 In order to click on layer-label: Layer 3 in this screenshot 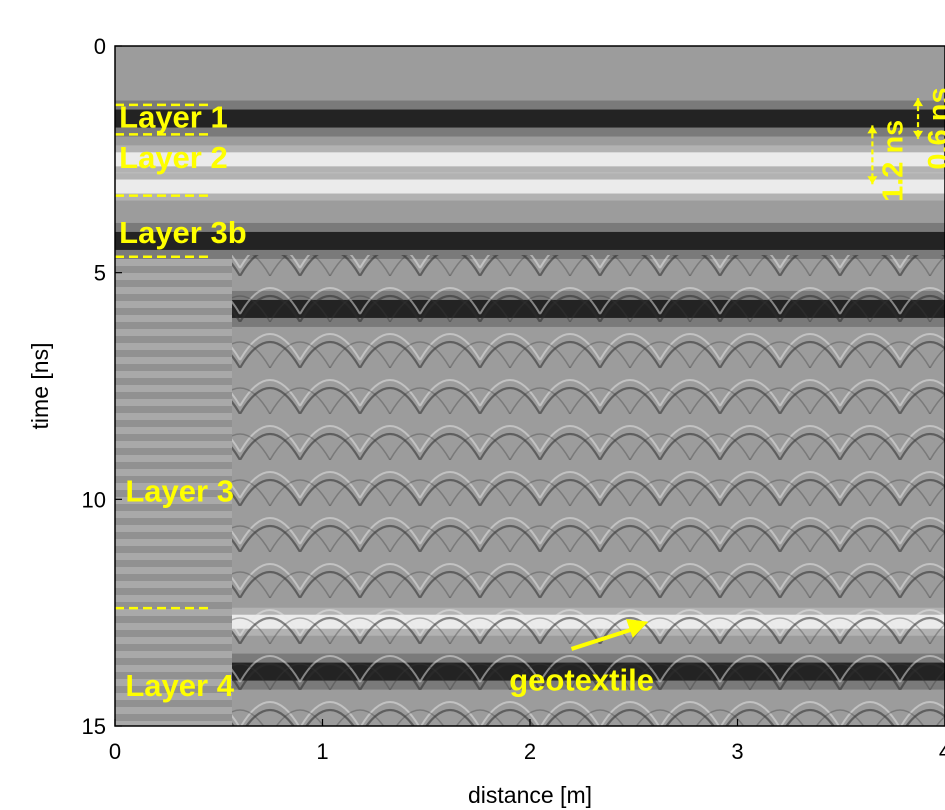, I will do `click(179, 490)`.